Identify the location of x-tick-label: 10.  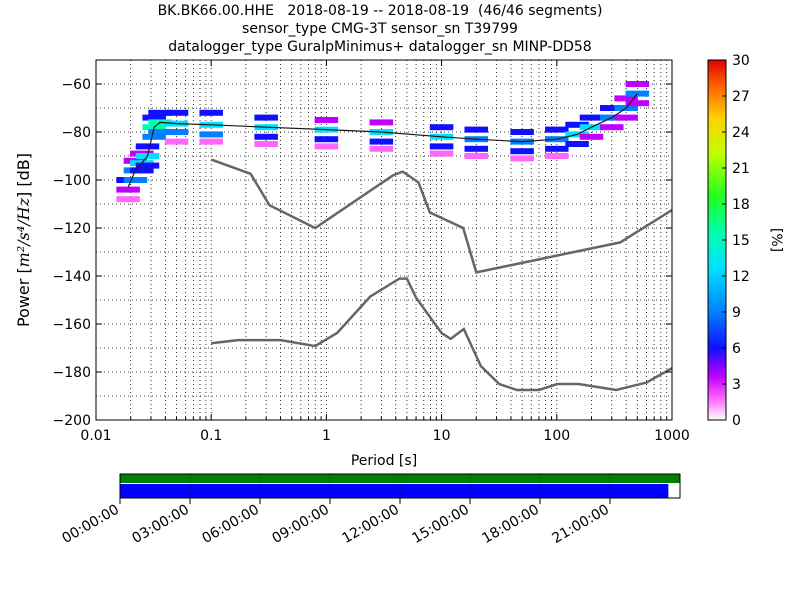
(442, 436).